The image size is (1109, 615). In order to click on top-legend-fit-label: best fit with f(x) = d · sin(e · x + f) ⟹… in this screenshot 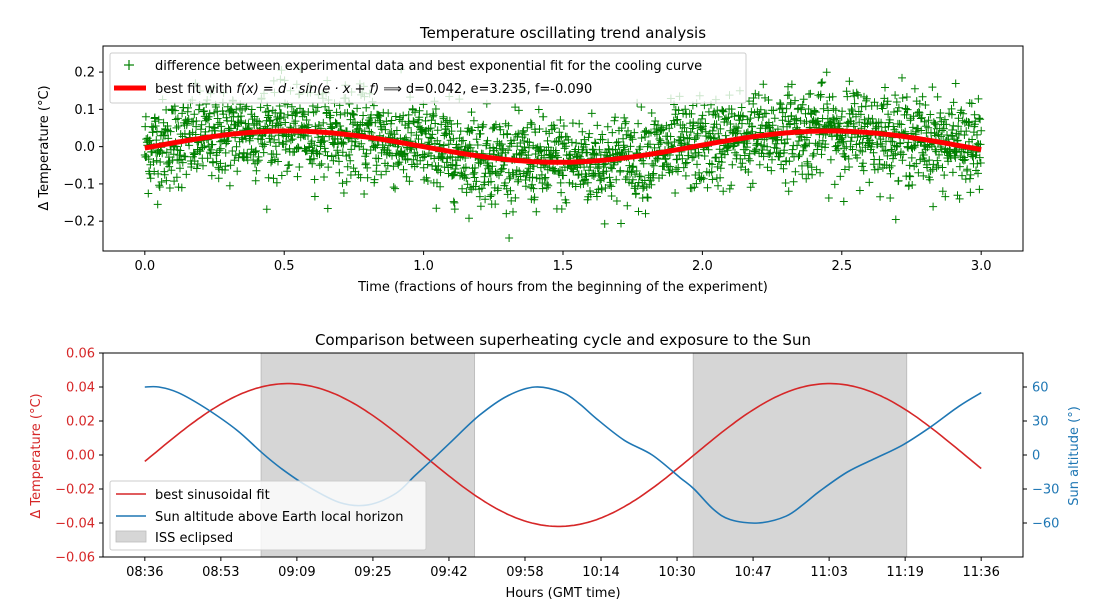, I will do `click(373, 89)`.